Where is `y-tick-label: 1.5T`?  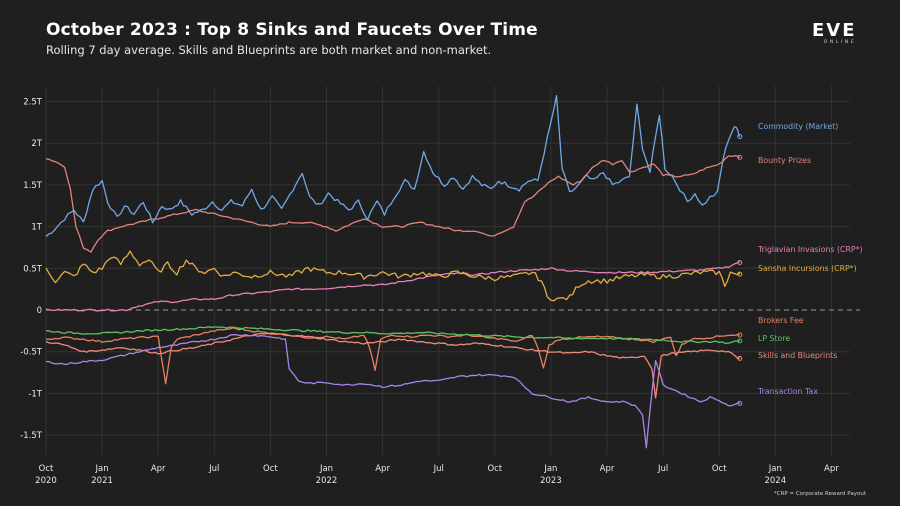 y-tick-label: 1.5T is located at coordinates (33, 186).